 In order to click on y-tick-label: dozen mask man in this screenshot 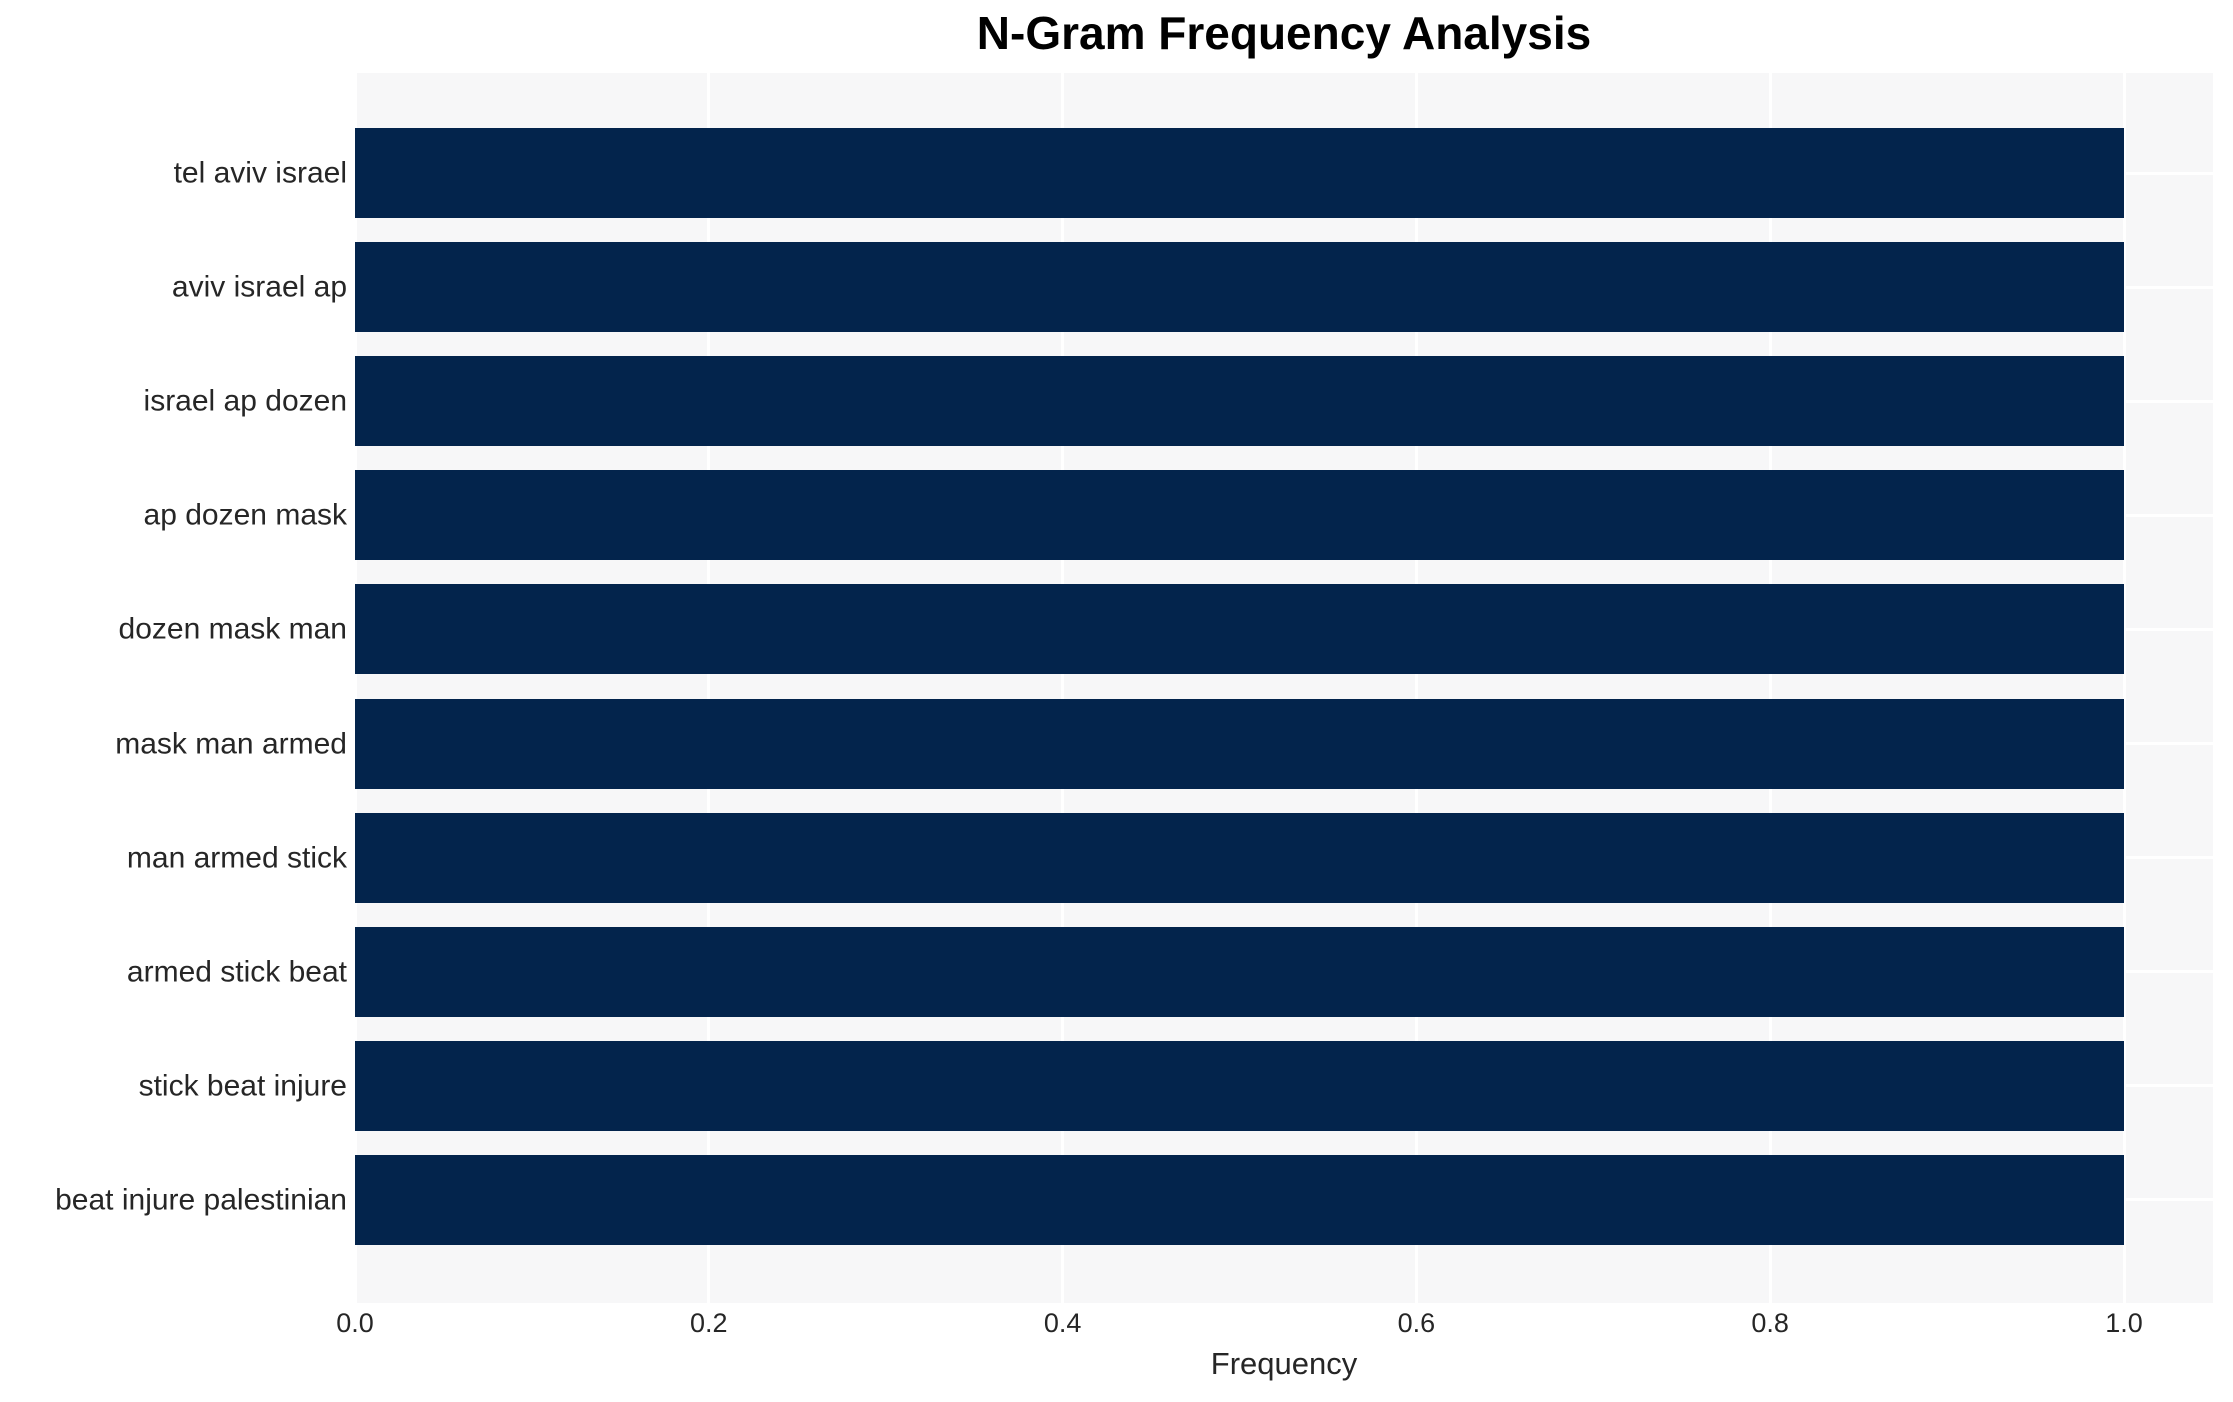, I will do `click(232, 629)`.